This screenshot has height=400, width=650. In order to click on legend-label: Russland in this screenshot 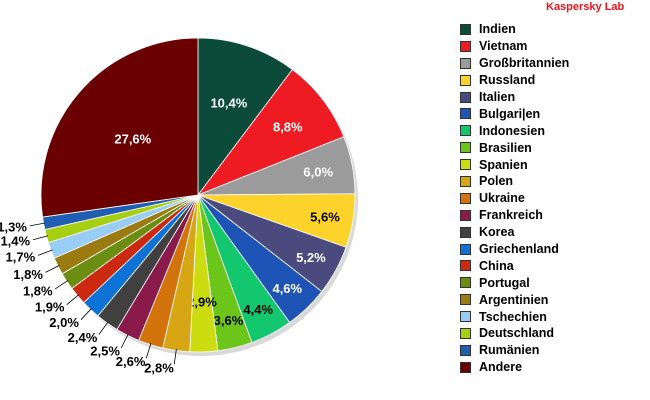, I will do `click(507, 80)`.